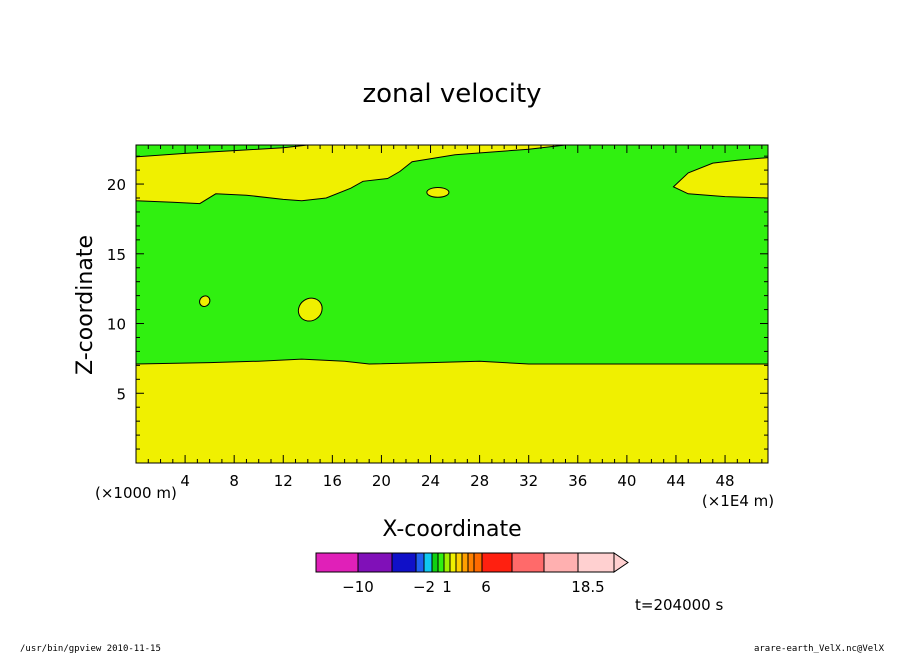 The height and width of the screenshot is (654, 904). I want to click on y-axis-label: Z-coordinate, so click(85, 305).